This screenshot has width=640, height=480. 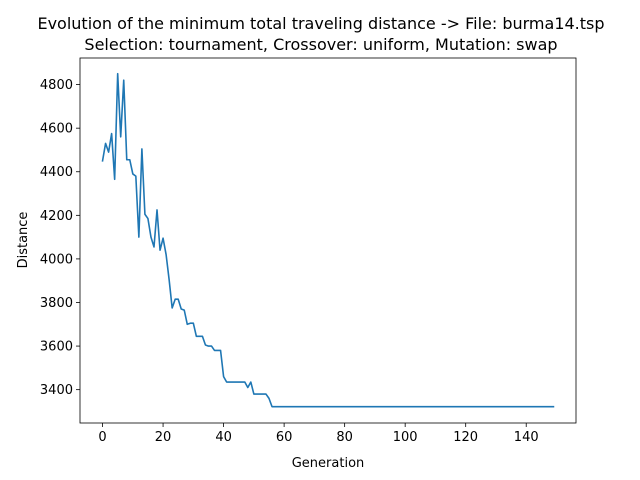 I want to click on y-tick-label: 4800, so click(x=56, y=85).